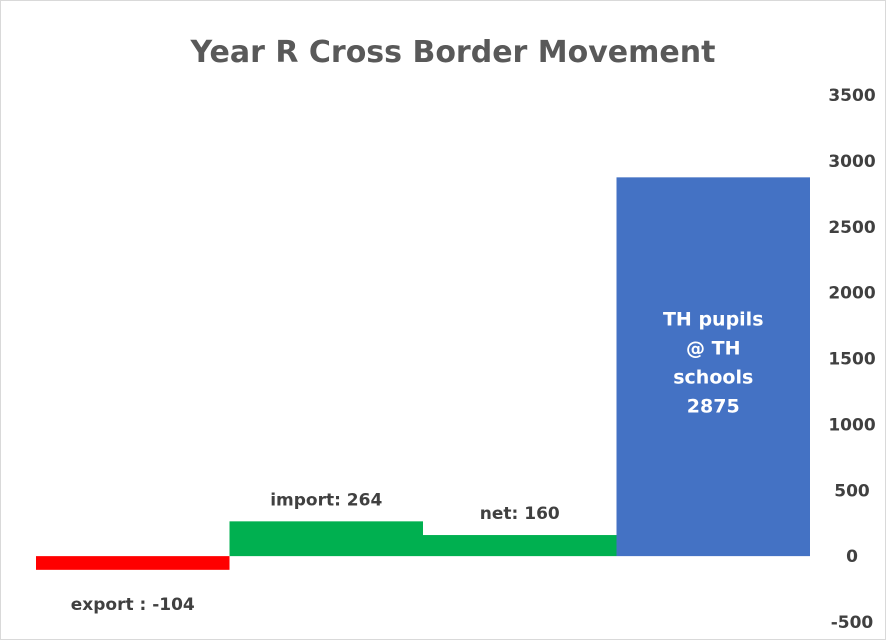 The width and height of the screenshot is (886, 640). What do you see at coordinates (713, 406) in the screenshot?
I see `data-label-inside: 2875` at bounding box center [713, 406].